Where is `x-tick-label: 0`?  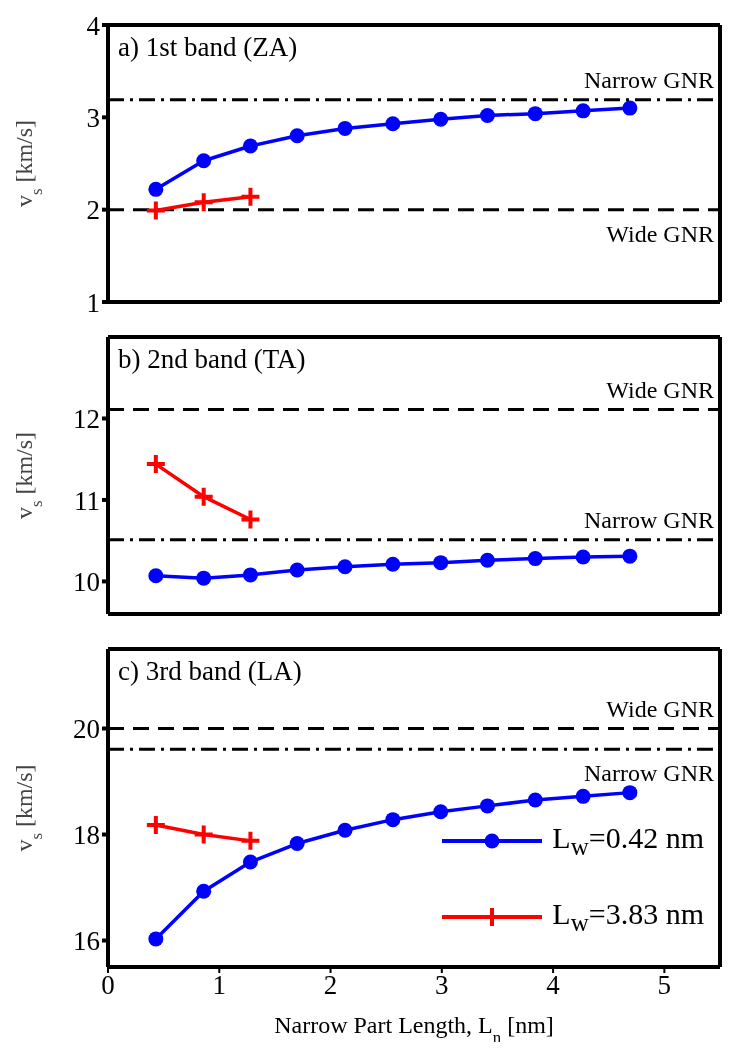 x-tick-label: 0 is located at coordinates (108, 985).